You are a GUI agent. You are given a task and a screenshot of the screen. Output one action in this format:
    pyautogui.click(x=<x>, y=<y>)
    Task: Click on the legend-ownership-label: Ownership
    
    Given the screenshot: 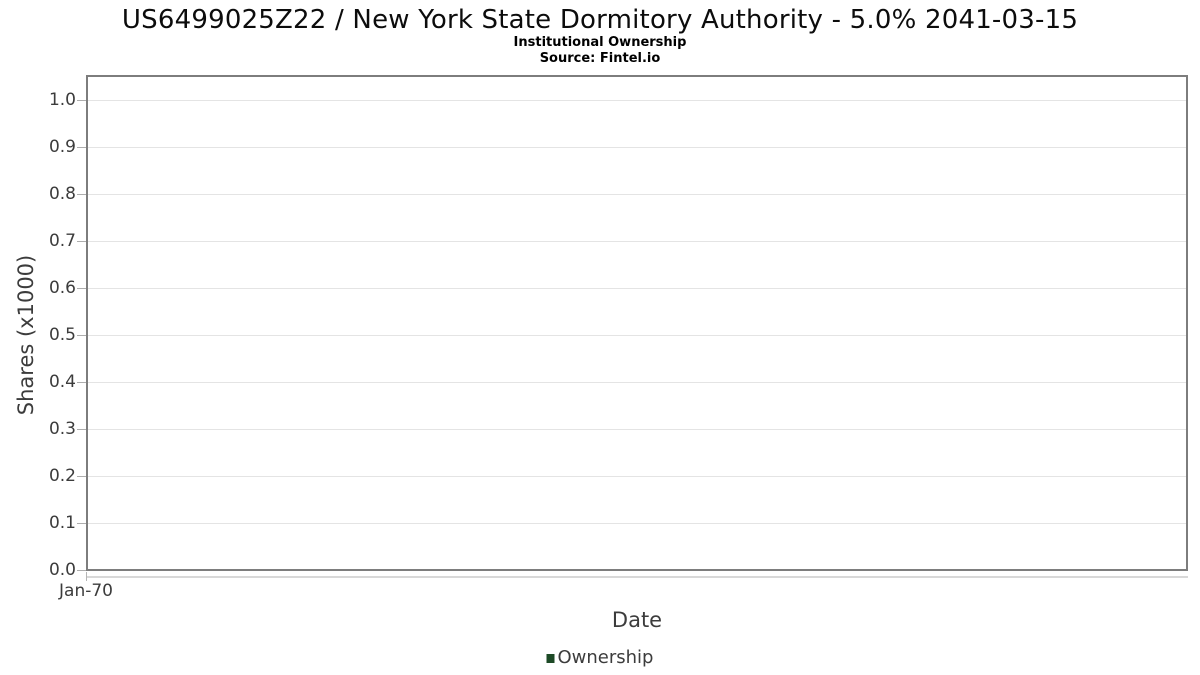 What is the action you would take?
    pyautogui.click(x=605, y=657)
    